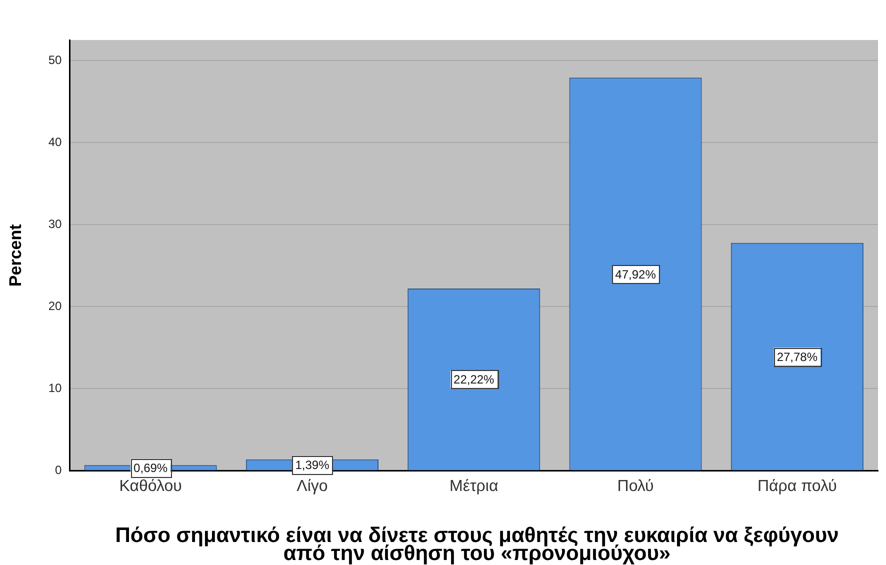 Image resolution: width=886 pixels, height=565 pixels. Describe the element at coordinates (312, 486) in the screenshot. I see `x-tick-label: Λίγο` at that location.